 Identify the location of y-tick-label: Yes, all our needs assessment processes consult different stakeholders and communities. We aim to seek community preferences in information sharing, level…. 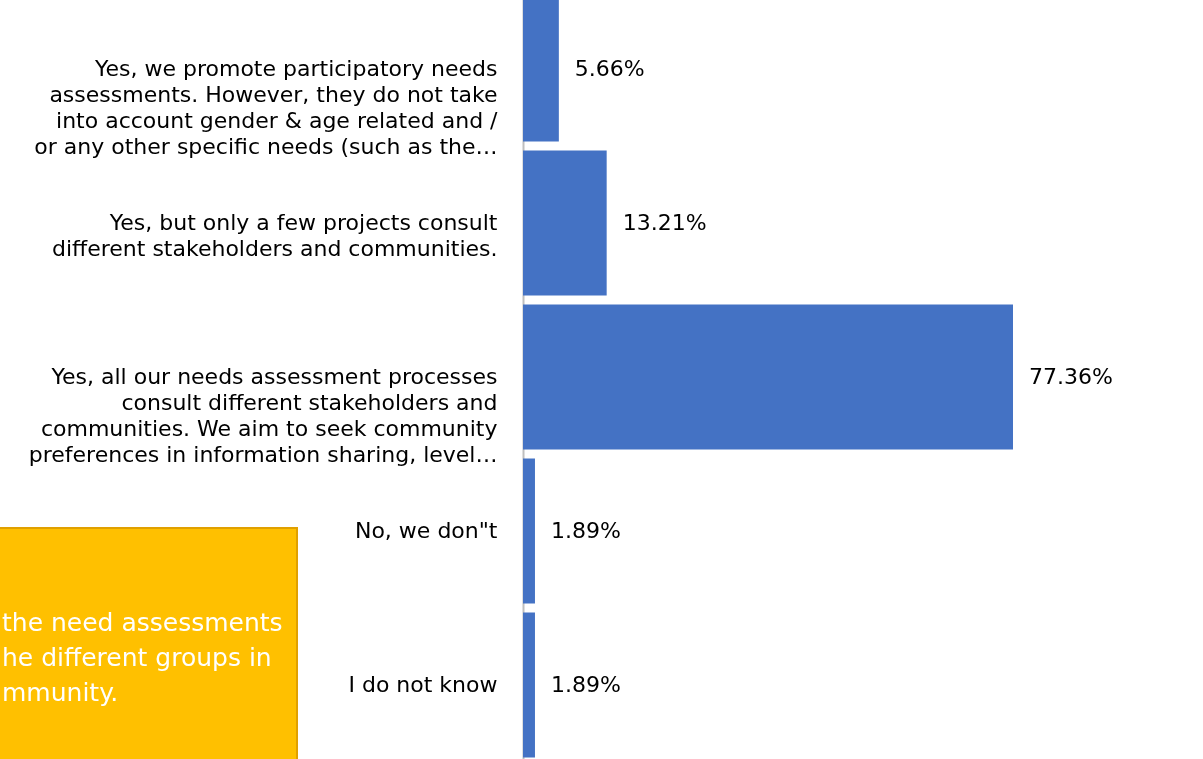
(263, 415).